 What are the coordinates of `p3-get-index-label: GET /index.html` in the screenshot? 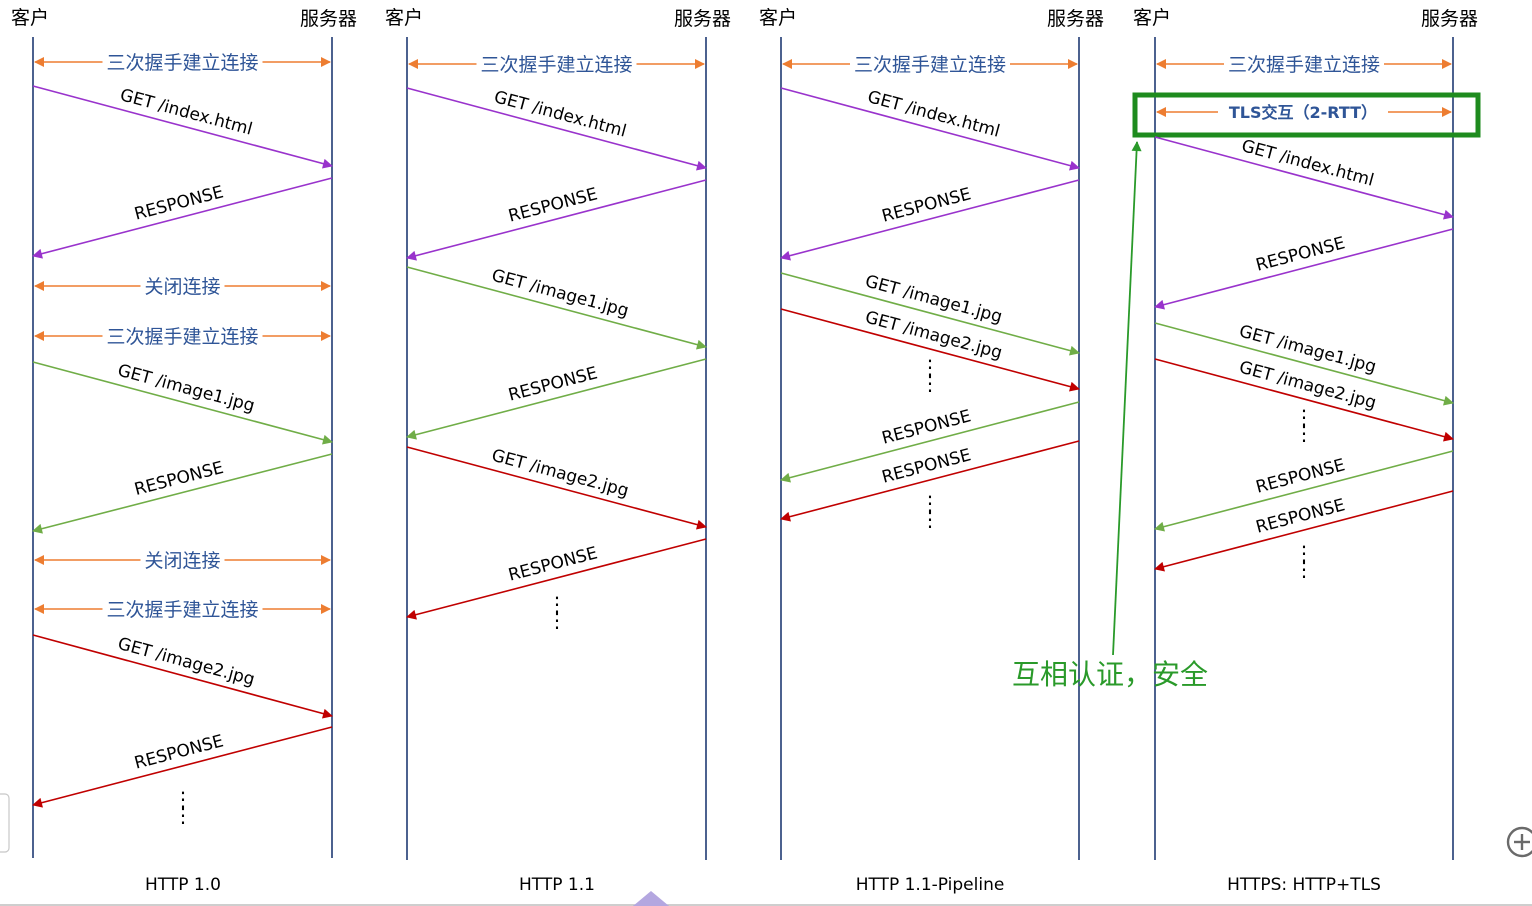 It's located at (933, 114).